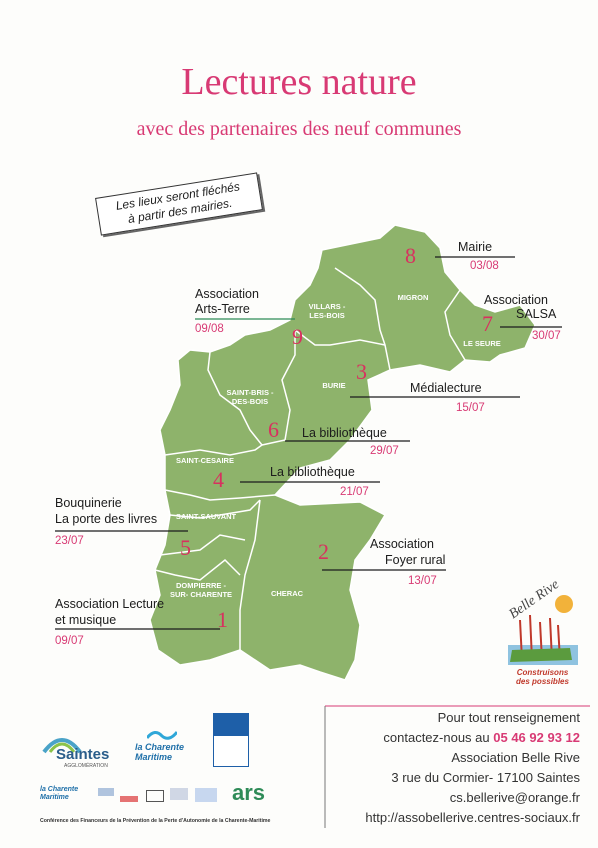 The image size is (598, 848). What do you see at coordinates (209, 329) in the screenshot?
I see `event-9-date: 09/08` at bounding box center [209, 329].